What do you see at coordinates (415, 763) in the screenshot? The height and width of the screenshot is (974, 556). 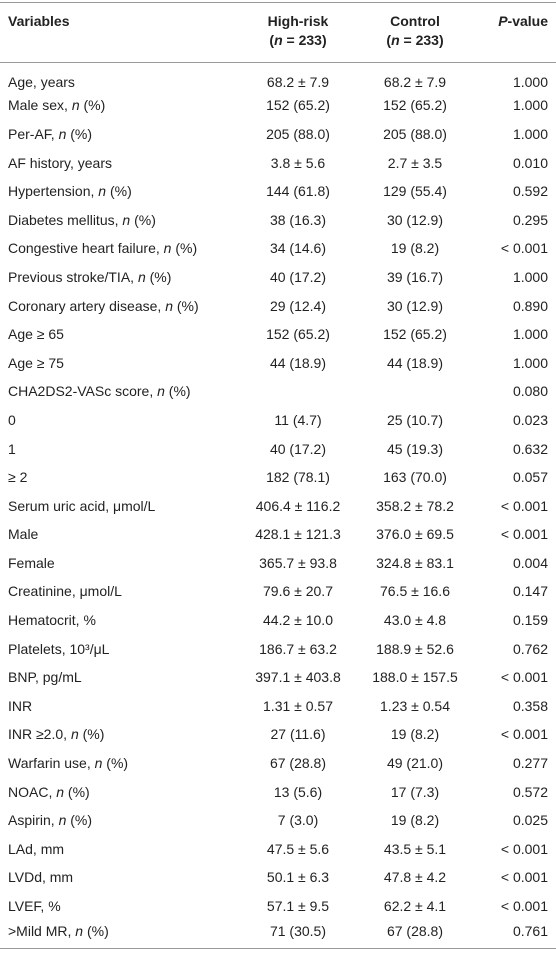 I see `table-cell: 49 (21.0)` at bounding box center [415, 763].